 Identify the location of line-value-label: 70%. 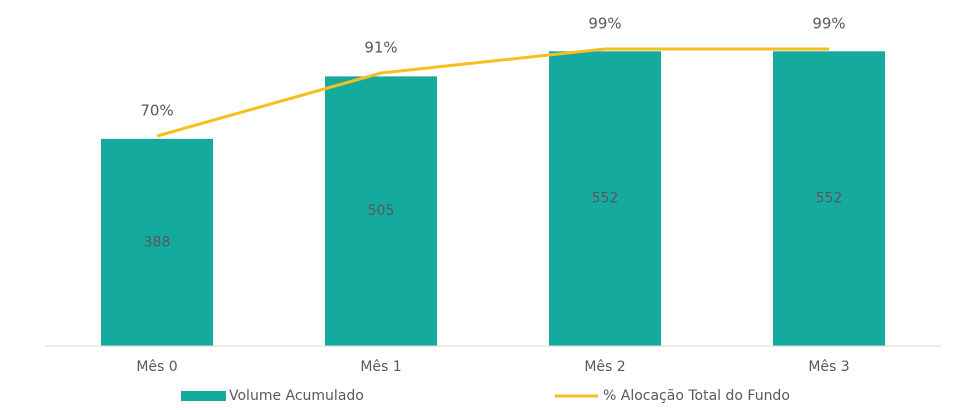
(156, 111).